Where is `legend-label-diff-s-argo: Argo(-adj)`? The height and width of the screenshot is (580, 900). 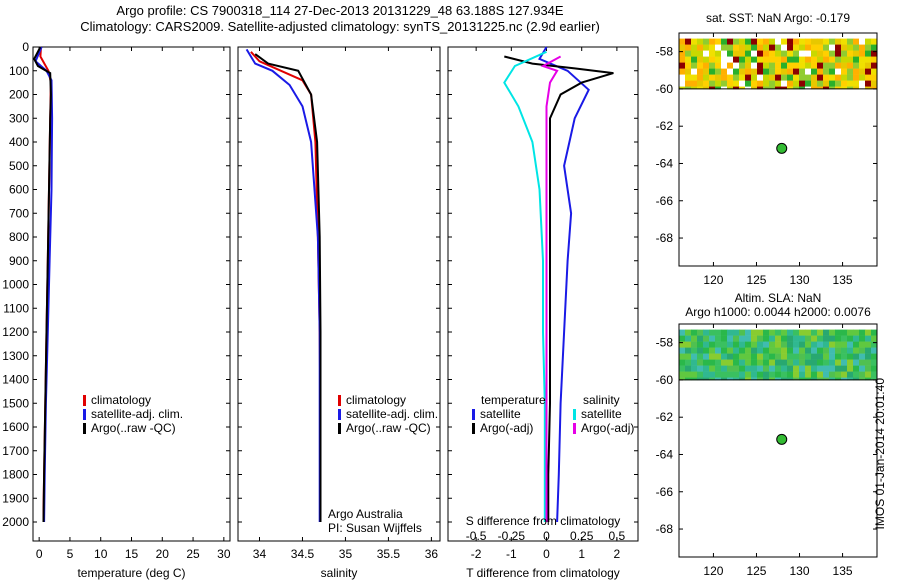 legend-label-diff-s-argo: Argo(-adj) is located at coordinates (607, 428).